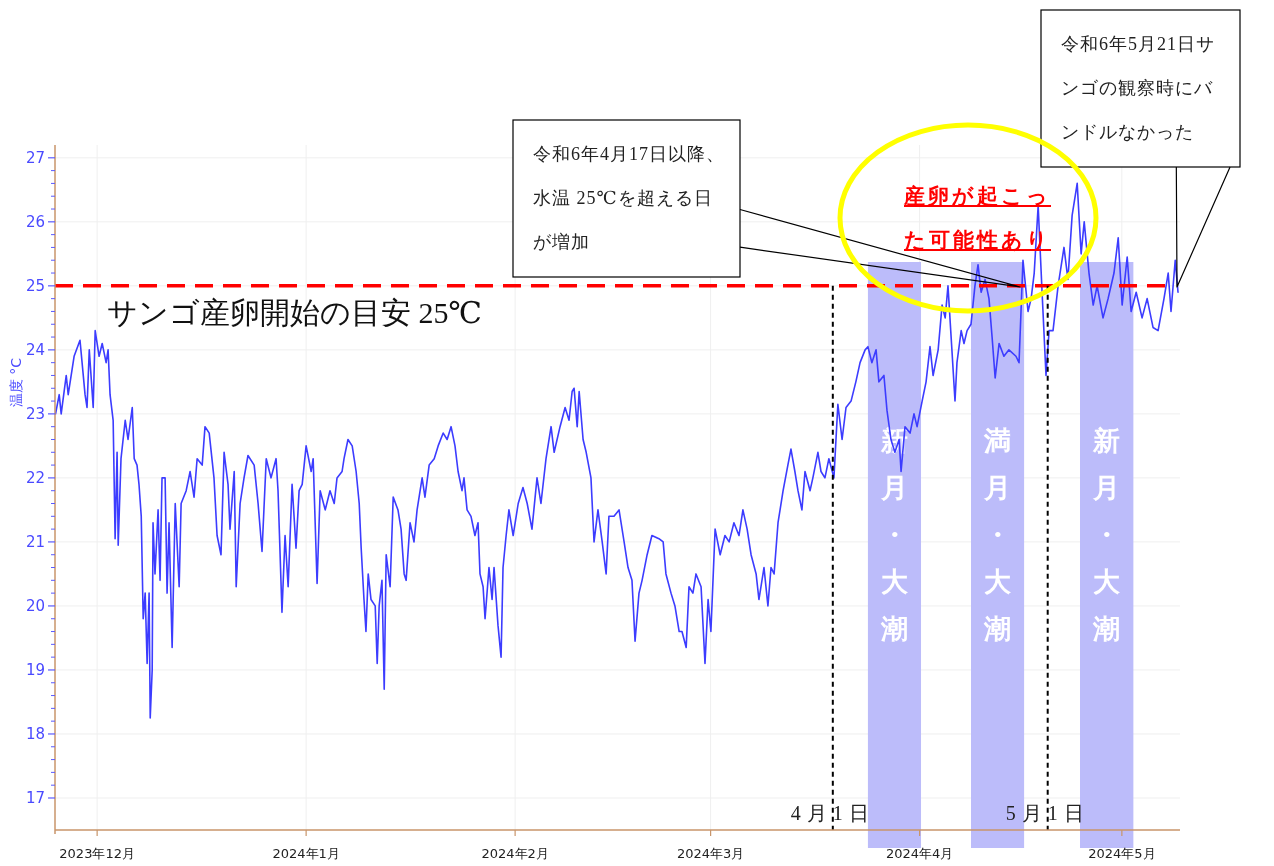 The width and height of the screenshot is (1274, 866). Describe the element at coordinates (998, 534) in the screenshot. I see `band-label: 満月・大潮` at that location.